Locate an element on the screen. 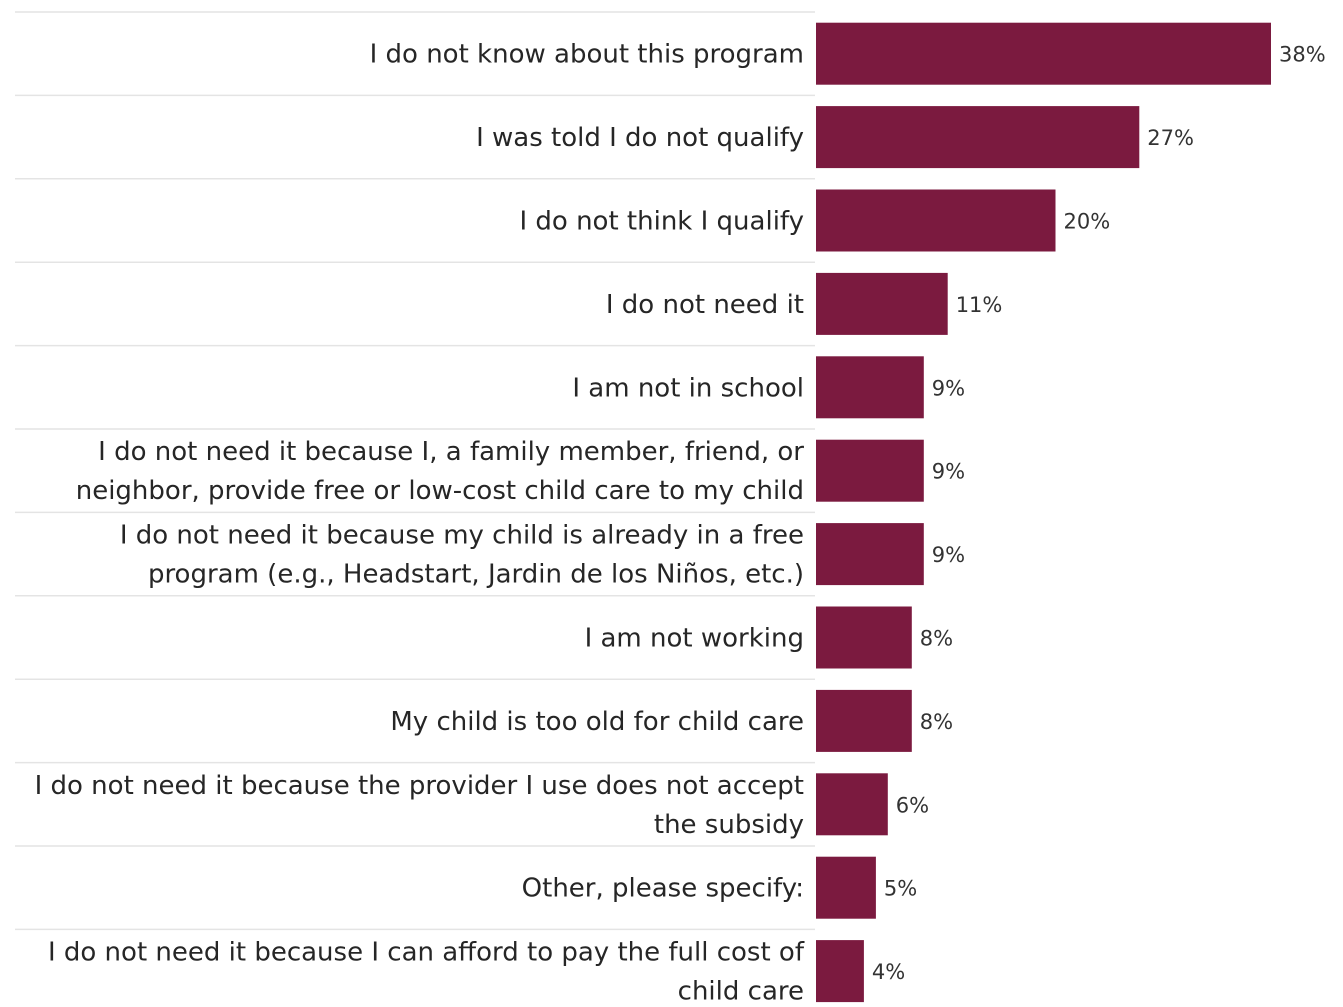 This screenshot has height=1007, width=1343. category-label: the subsidy is located at coordinates (729, 825).